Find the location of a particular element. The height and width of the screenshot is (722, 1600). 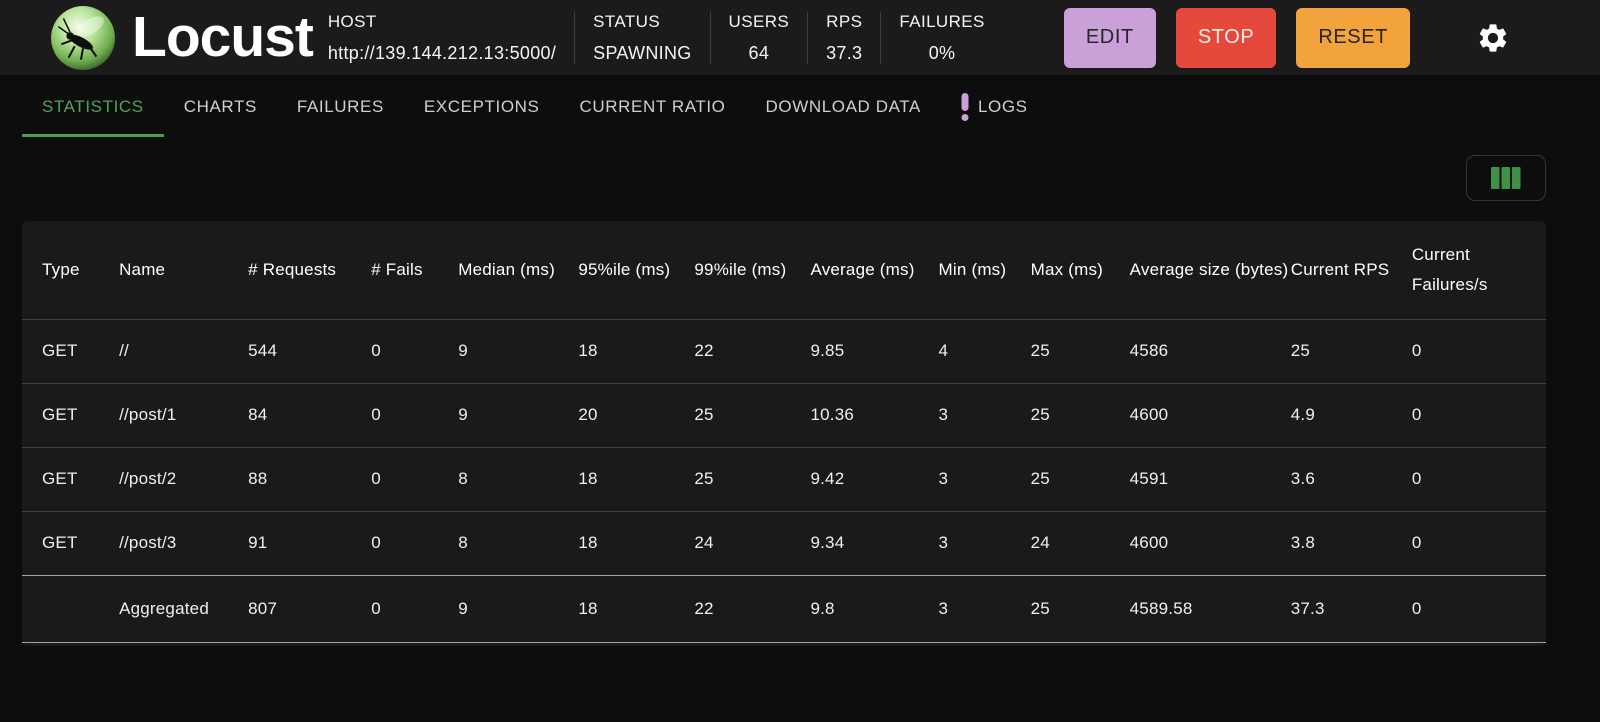

table-cell: Aggregated is located at coordinates (164, 608).